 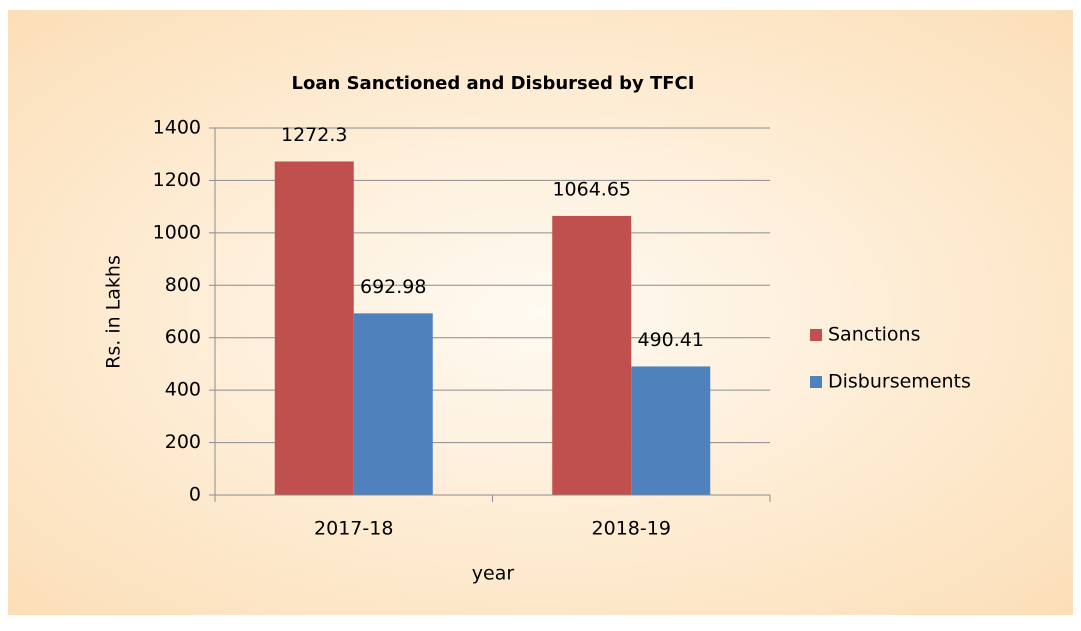 I want to click on chart-title: Loan Sanctioned and Disbursed by TFCI, so click(x=493, y=83).